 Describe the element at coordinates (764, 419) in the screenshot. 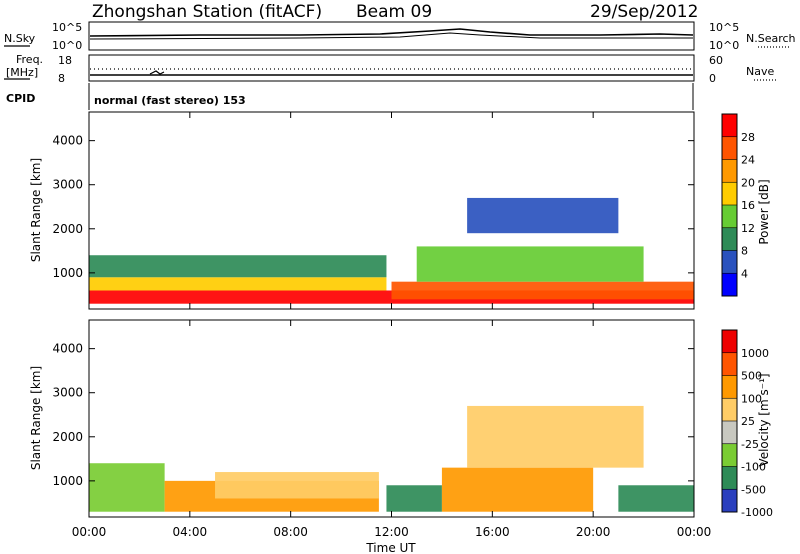

I see `velocity-colorbar-label: Velocity [m s⁻¹]` at that location.